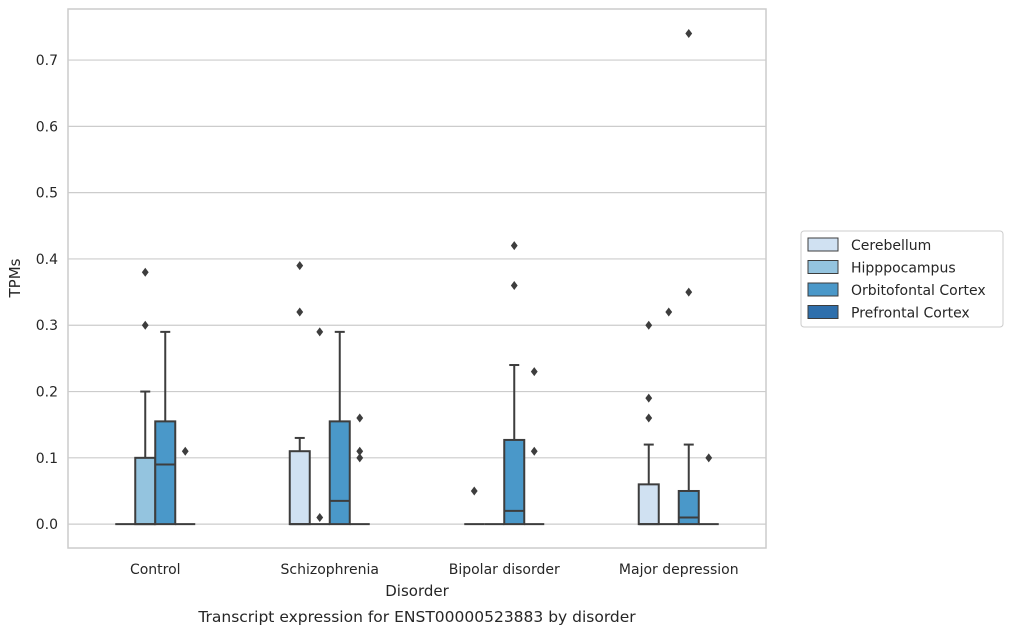 The width and height of the screenshot is (1014, 634). What do you see at coordinates (504, 570) in the screenshot?
I see `x-tick-label: Bipolar disorder` at bounding box center [504, 570].